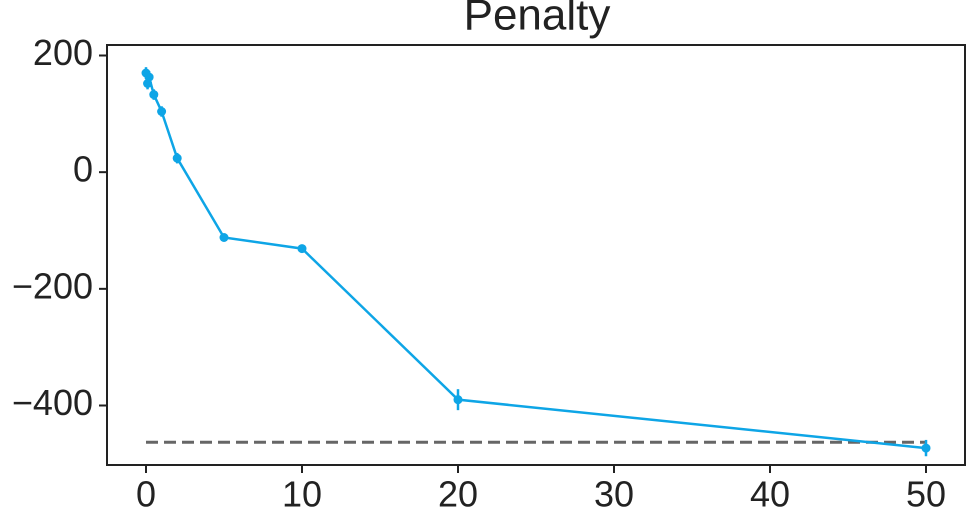 This screenshot has width=969, height=517. Describe the element at coordinates (302, 494) in the screenshot. I see `x-tick-label: 10` at that location.